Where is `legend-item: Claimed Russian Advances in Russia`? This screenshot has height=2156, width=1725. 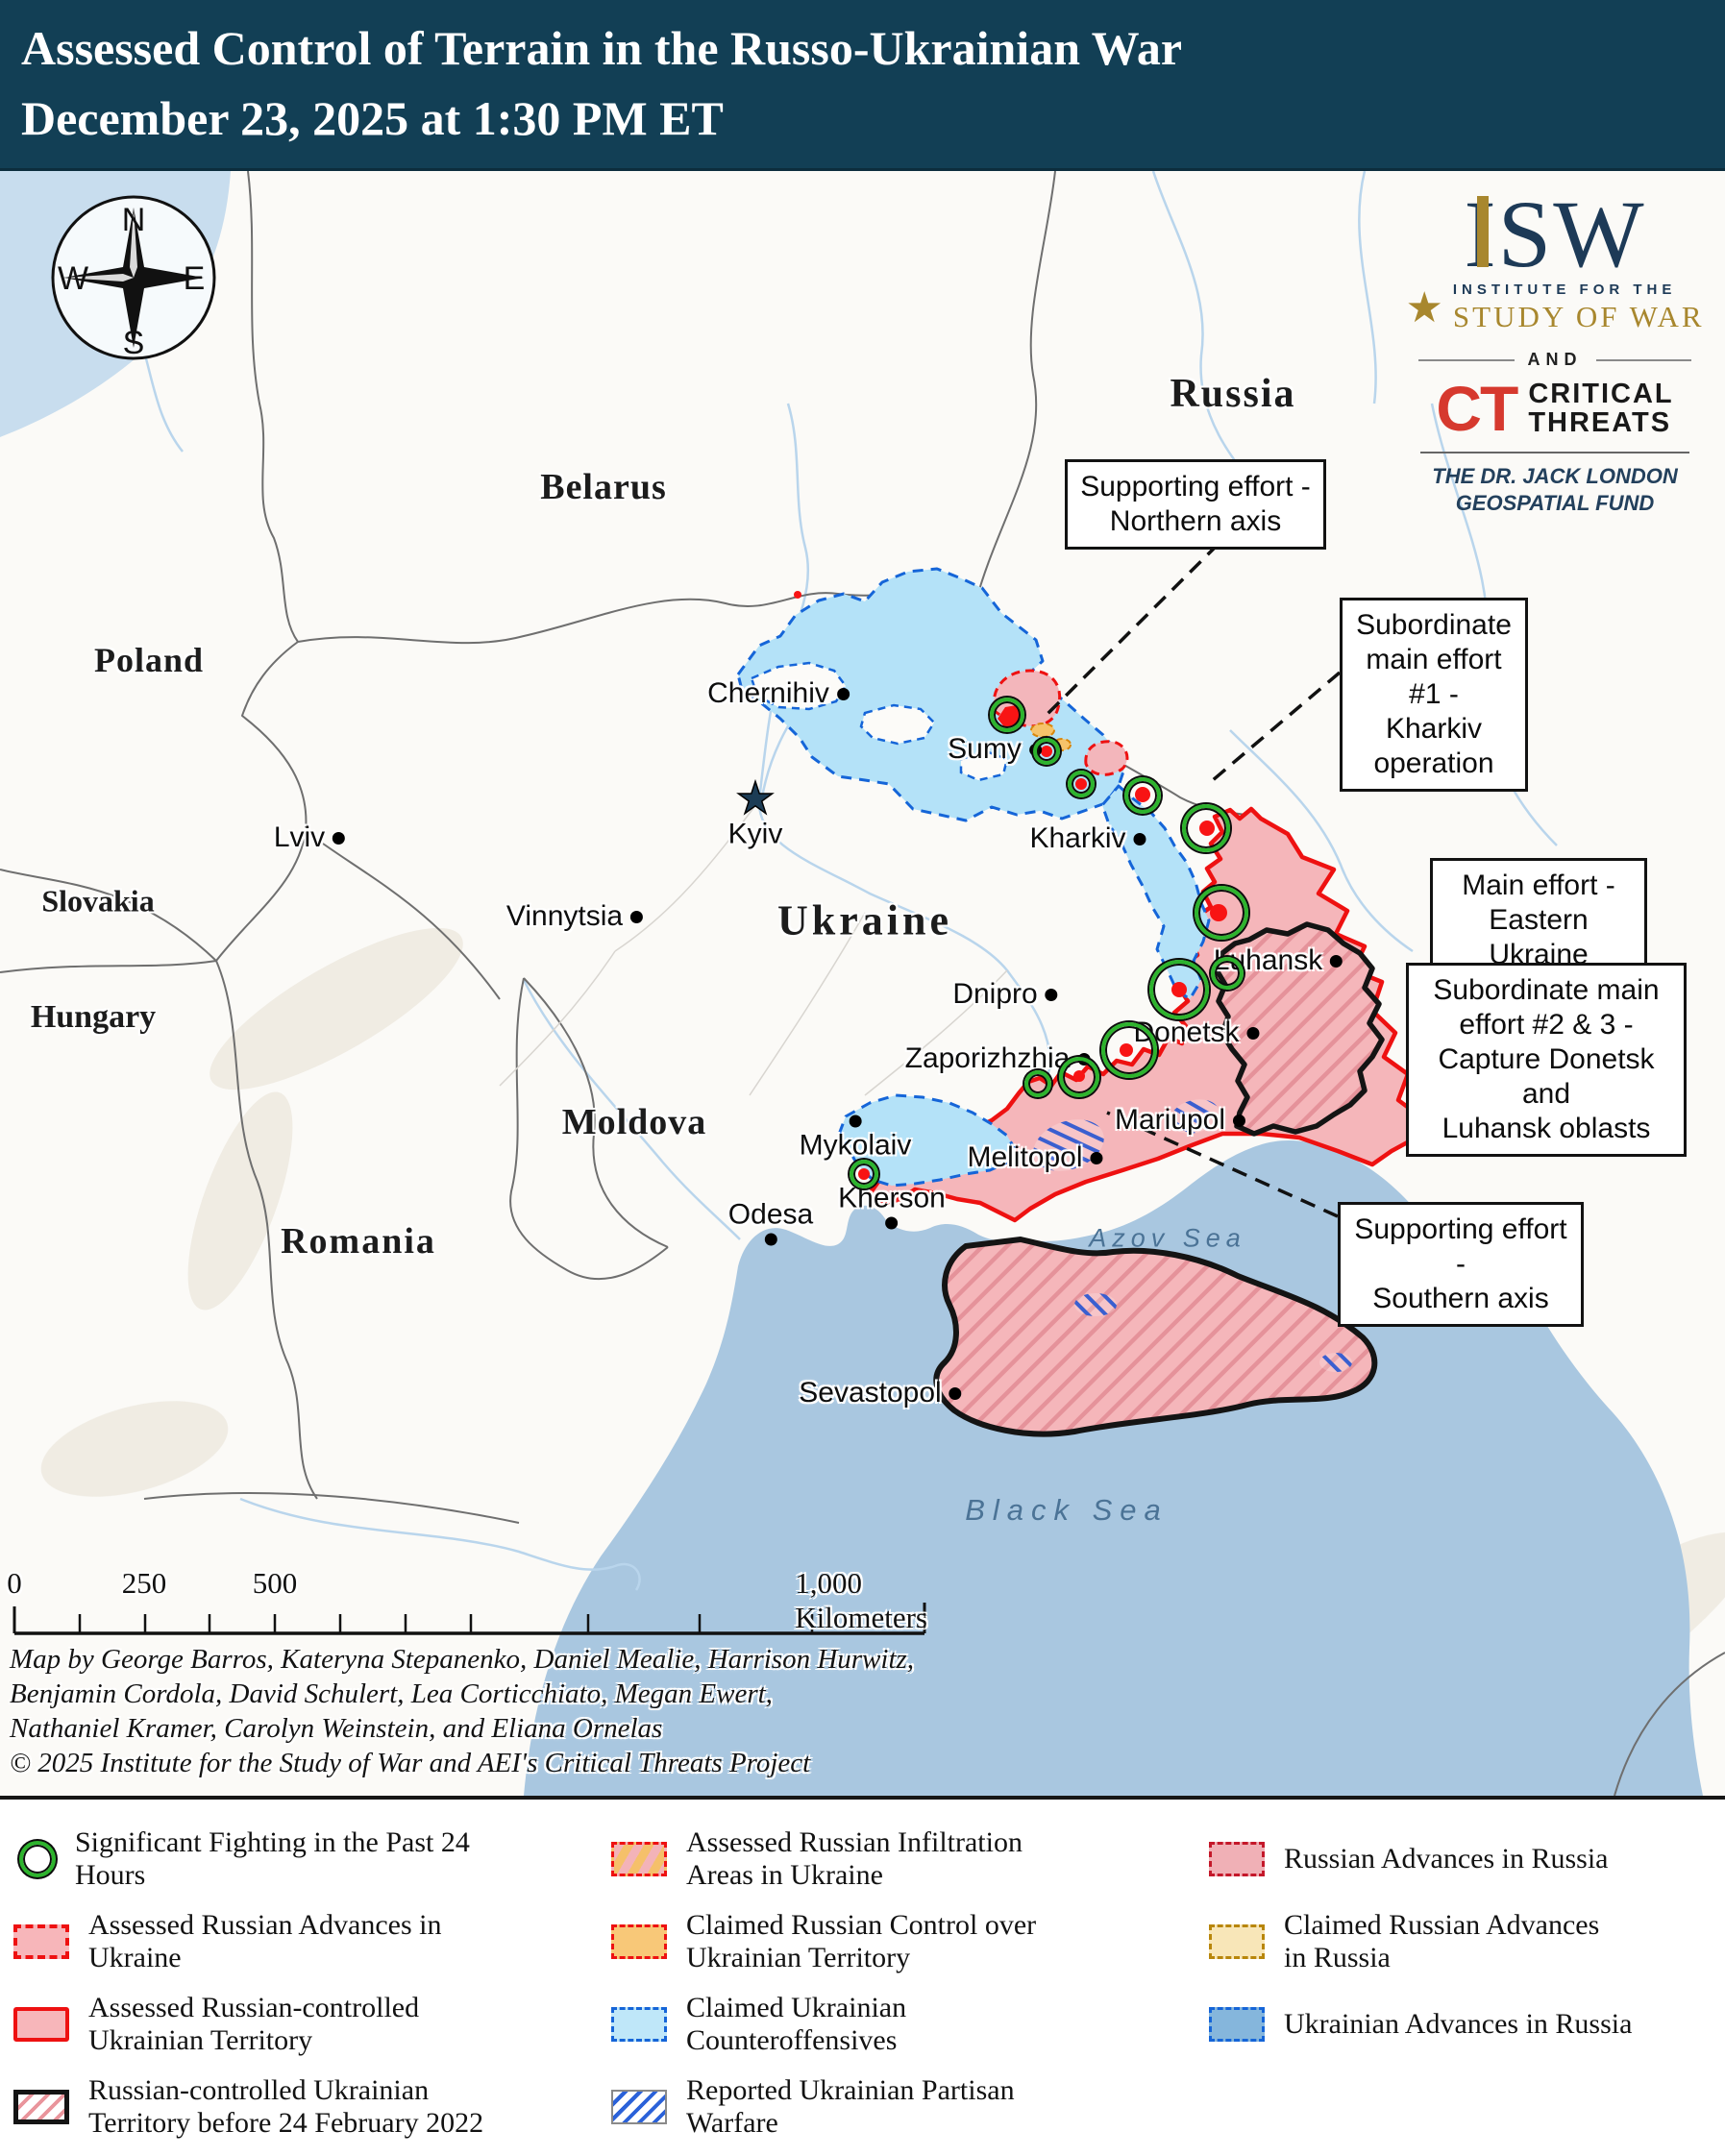
legend-item: Claimed Russian Advances in Russia is located at coordinates (1463, 1942).